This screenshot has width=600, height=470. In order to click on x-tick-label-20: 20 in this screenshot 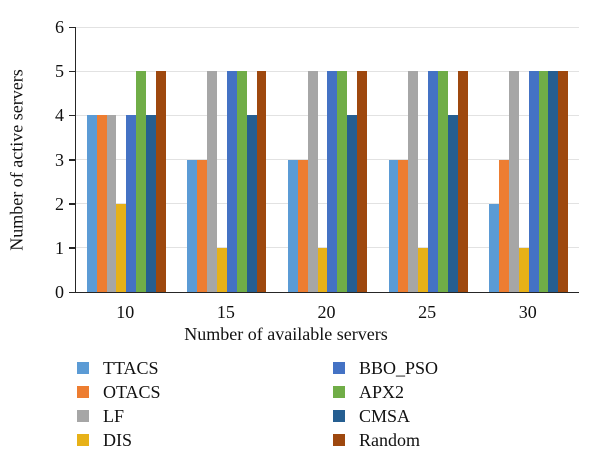, I will do `click(326, 312)`.